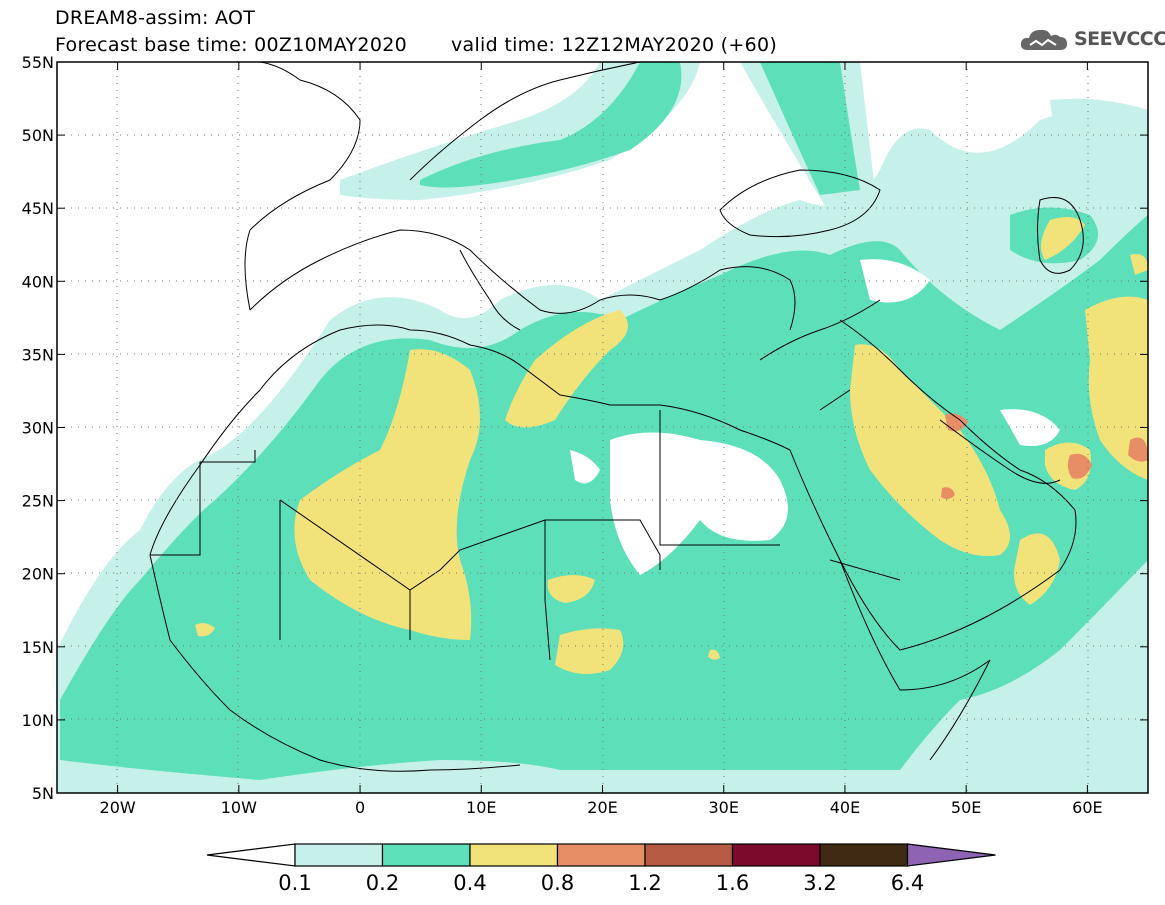 This screenshot has width=1165, height=905. What do you see at coordinates (294, 883) in the screenshot?
I see `colorbar-label: 0.1` at bounding box center [294, 883].